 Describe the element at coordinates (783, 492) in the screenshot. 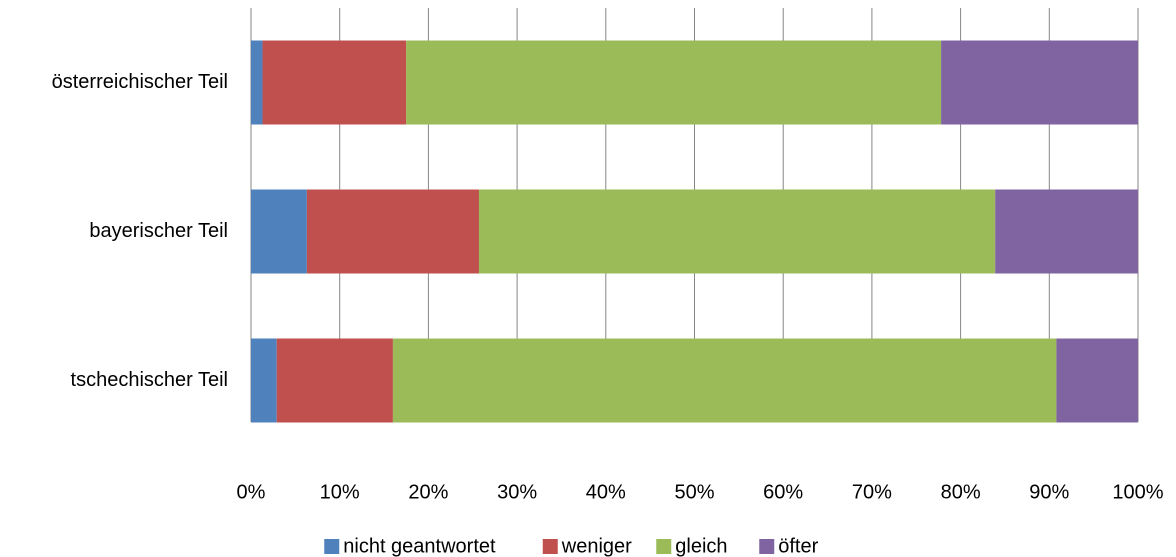

I see `x-tick-label: 60%` at that location.